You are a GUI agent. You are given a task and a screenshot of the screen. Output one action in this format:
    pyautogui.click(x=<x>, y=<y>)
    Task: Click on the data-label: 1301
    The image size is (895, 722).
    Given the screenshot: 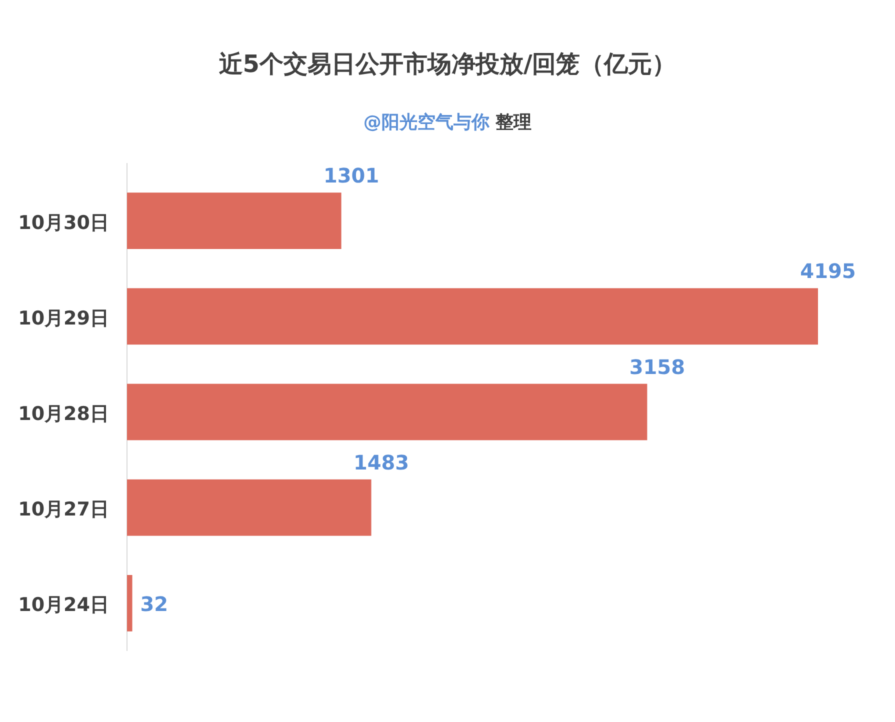 What is the action you would take?
    pyautogui.click(x=351, y=176)
    